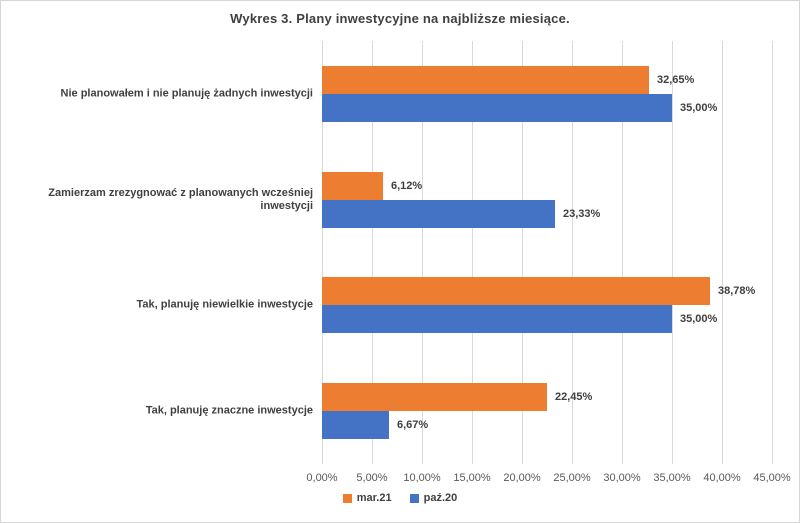 The image size is (800, 523). What do you see at coordinates (582, 213) in the screenshot?
I see `bar-value-label: 23,33%` at bounding box center [582, 213].